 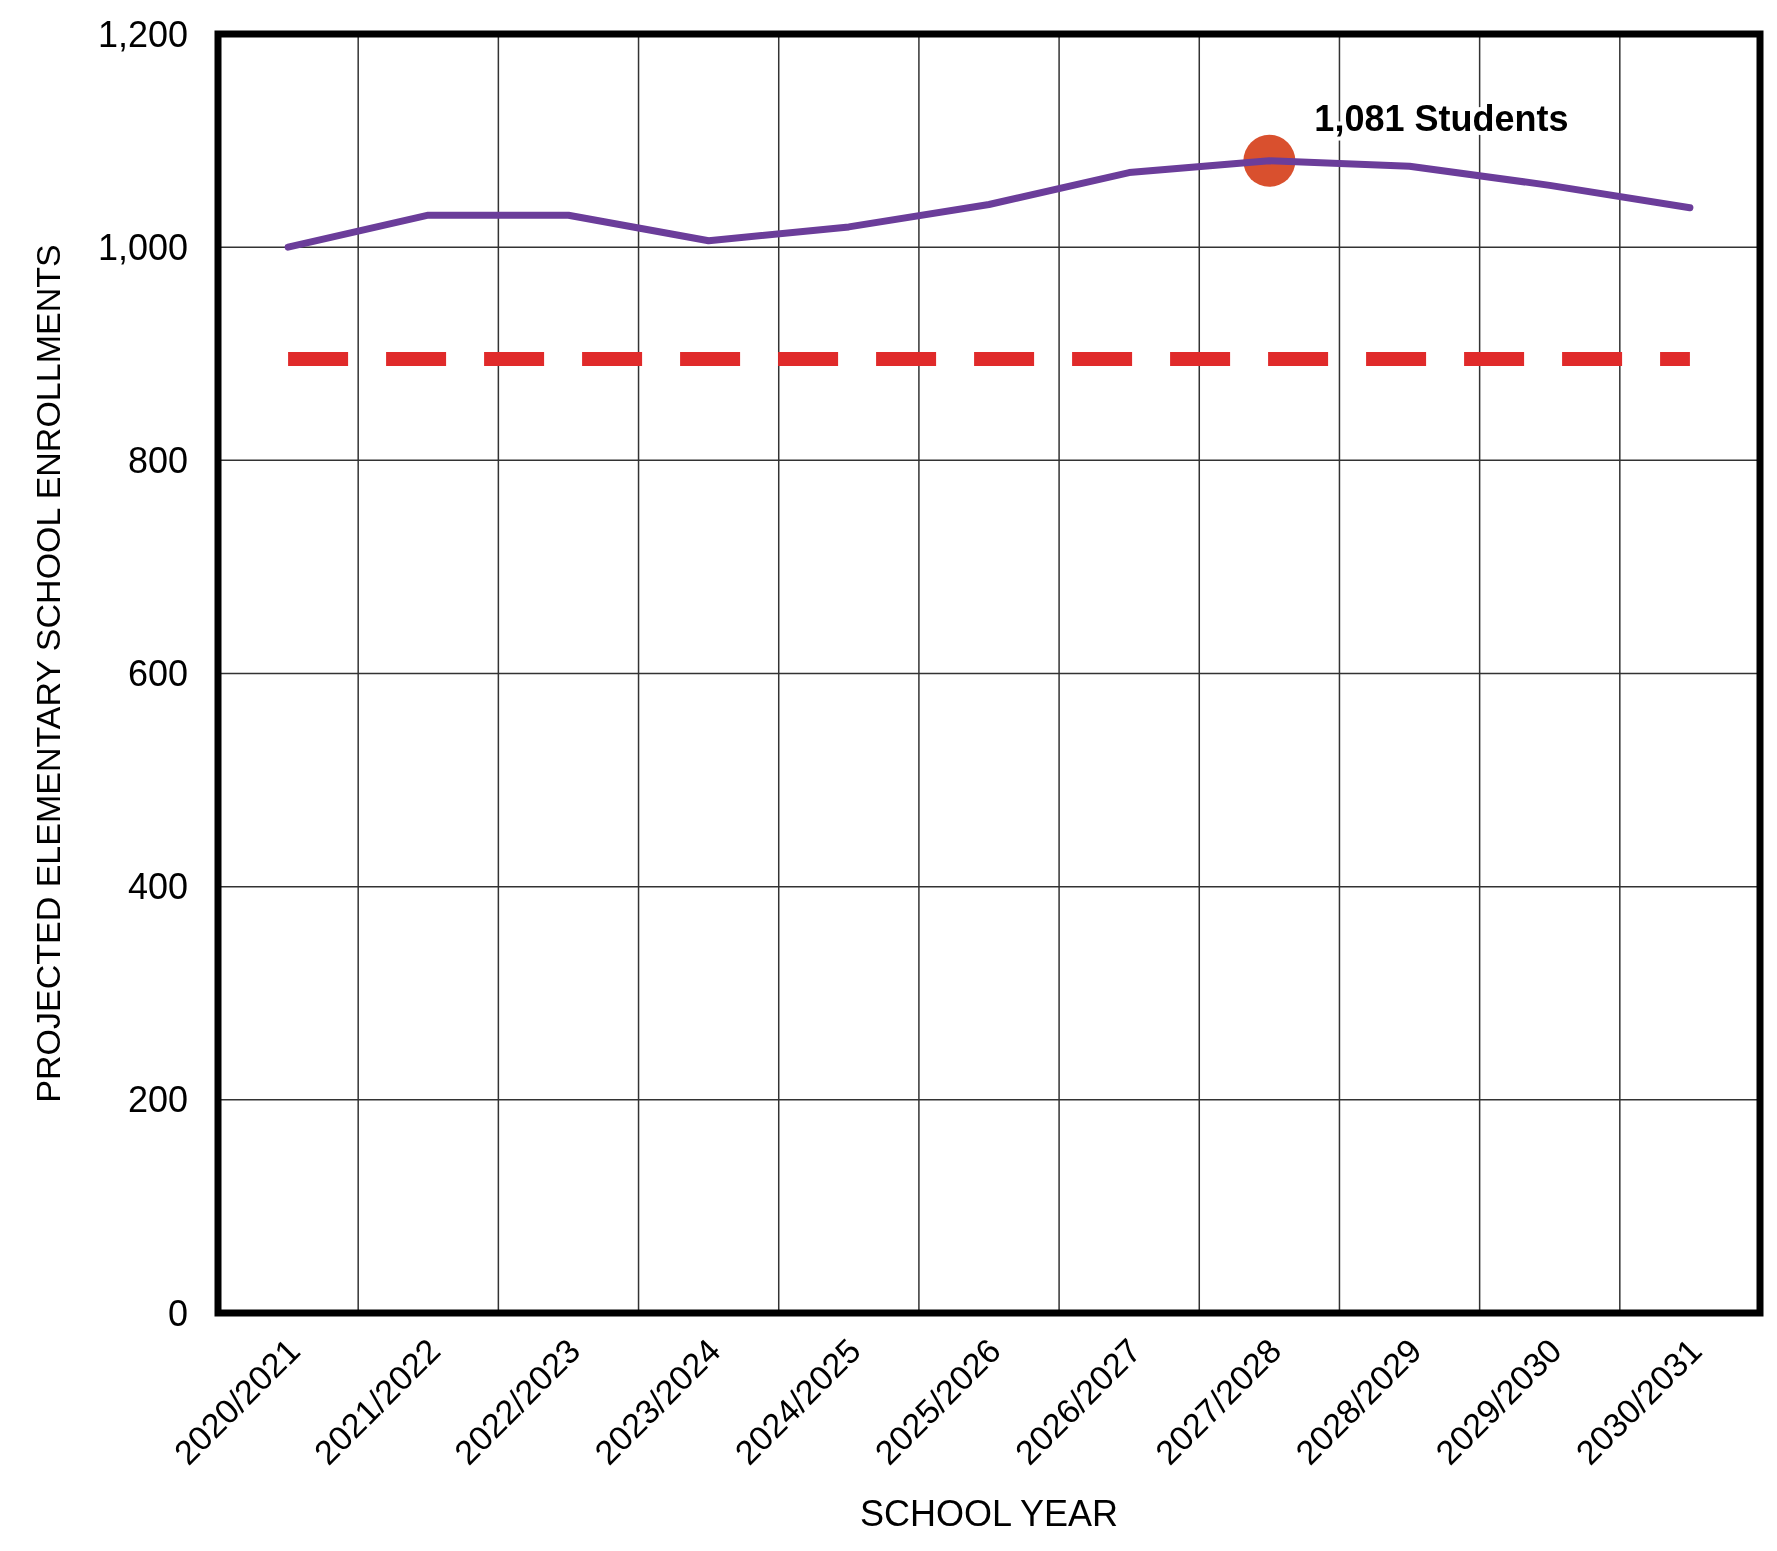 What do you see at coordinates (157, 887) in the screenshot?
I see `y-tick-label: 400` at bounding box center [157, 887].